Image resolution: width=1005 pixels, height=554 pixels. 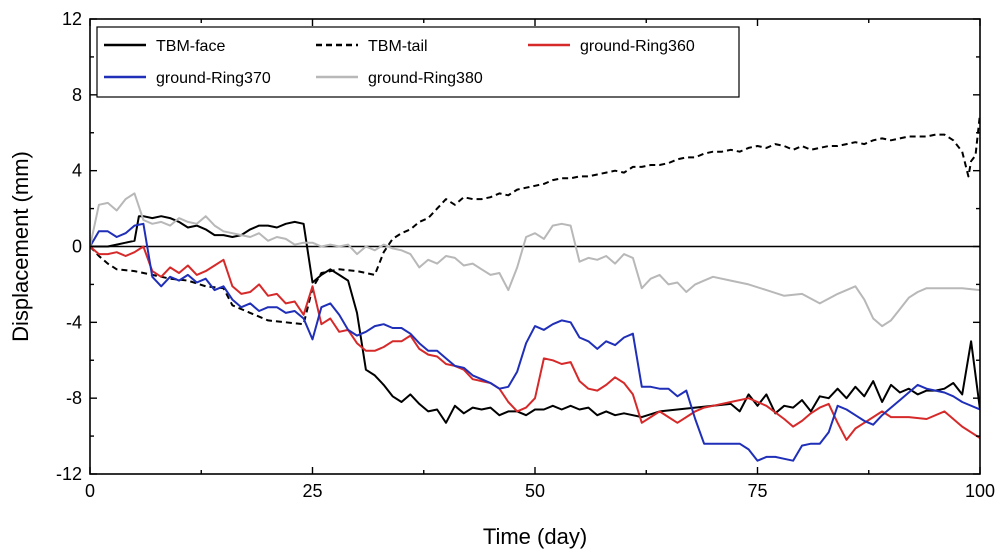 I want to click on x-tick-label: 50, so click(x=535, y=491).